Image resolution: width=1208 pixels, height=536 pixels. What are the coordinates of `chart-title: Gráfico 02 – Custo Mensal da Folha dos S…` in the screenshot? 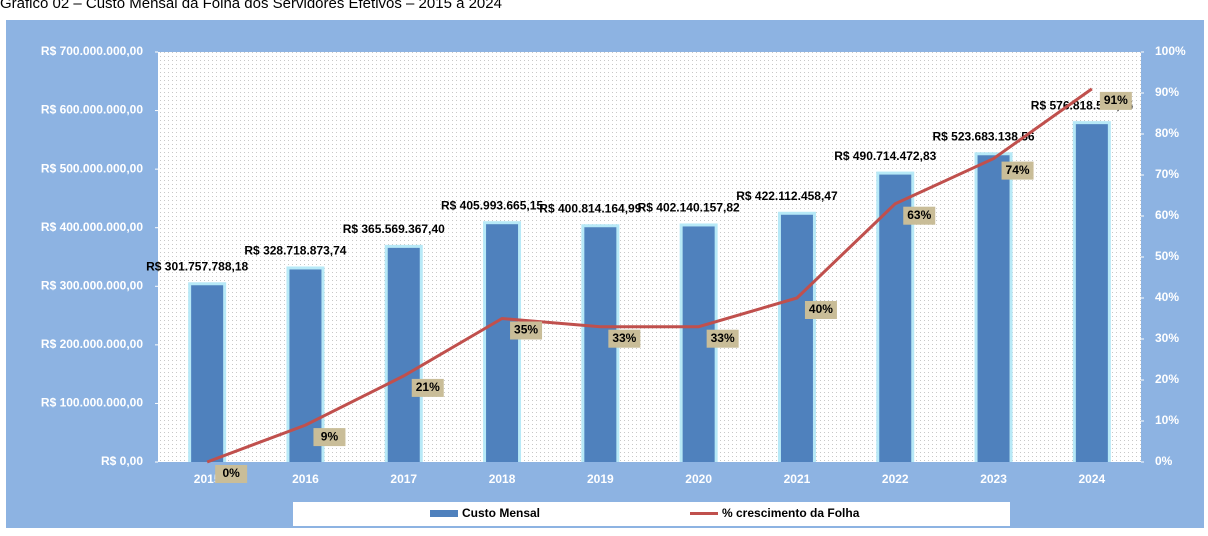 It's located at (251, 6).